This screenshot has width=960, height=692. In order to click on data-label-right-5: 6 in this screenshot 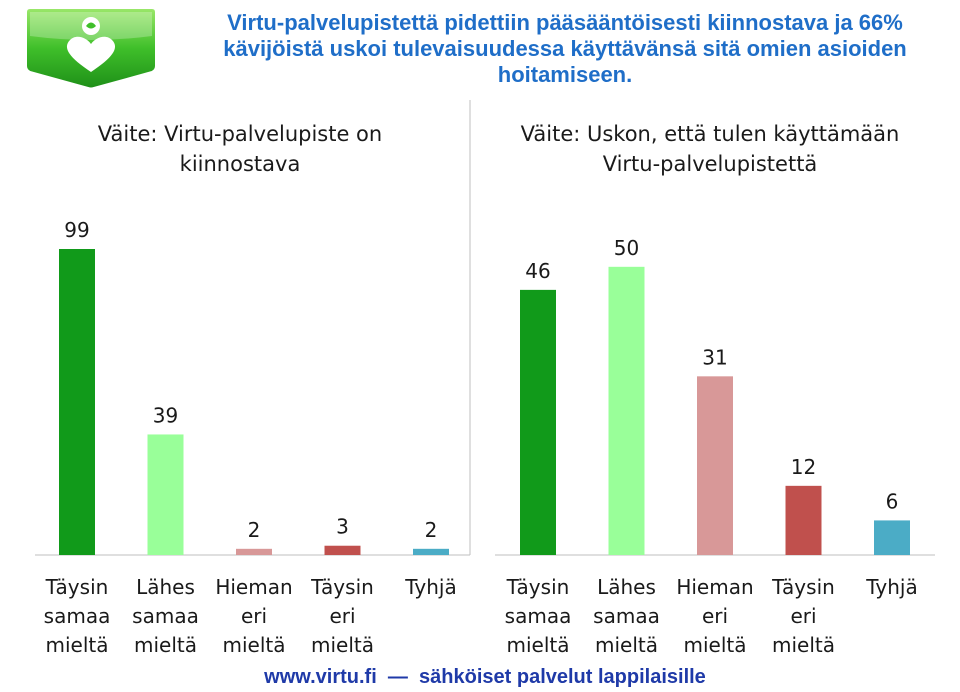, I will do `click(892, 501)`.